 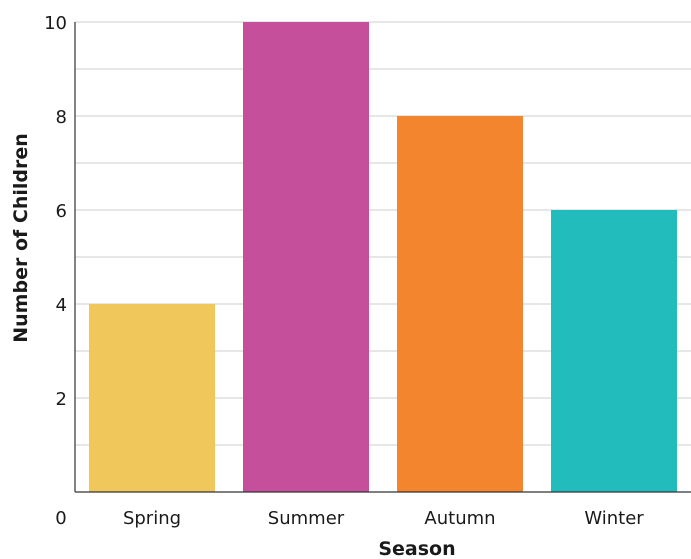 What do you see at coordinates (459, 518) in the screenshot?
I see `x-tick-label: Autumn` at bounding box center [459, 518].